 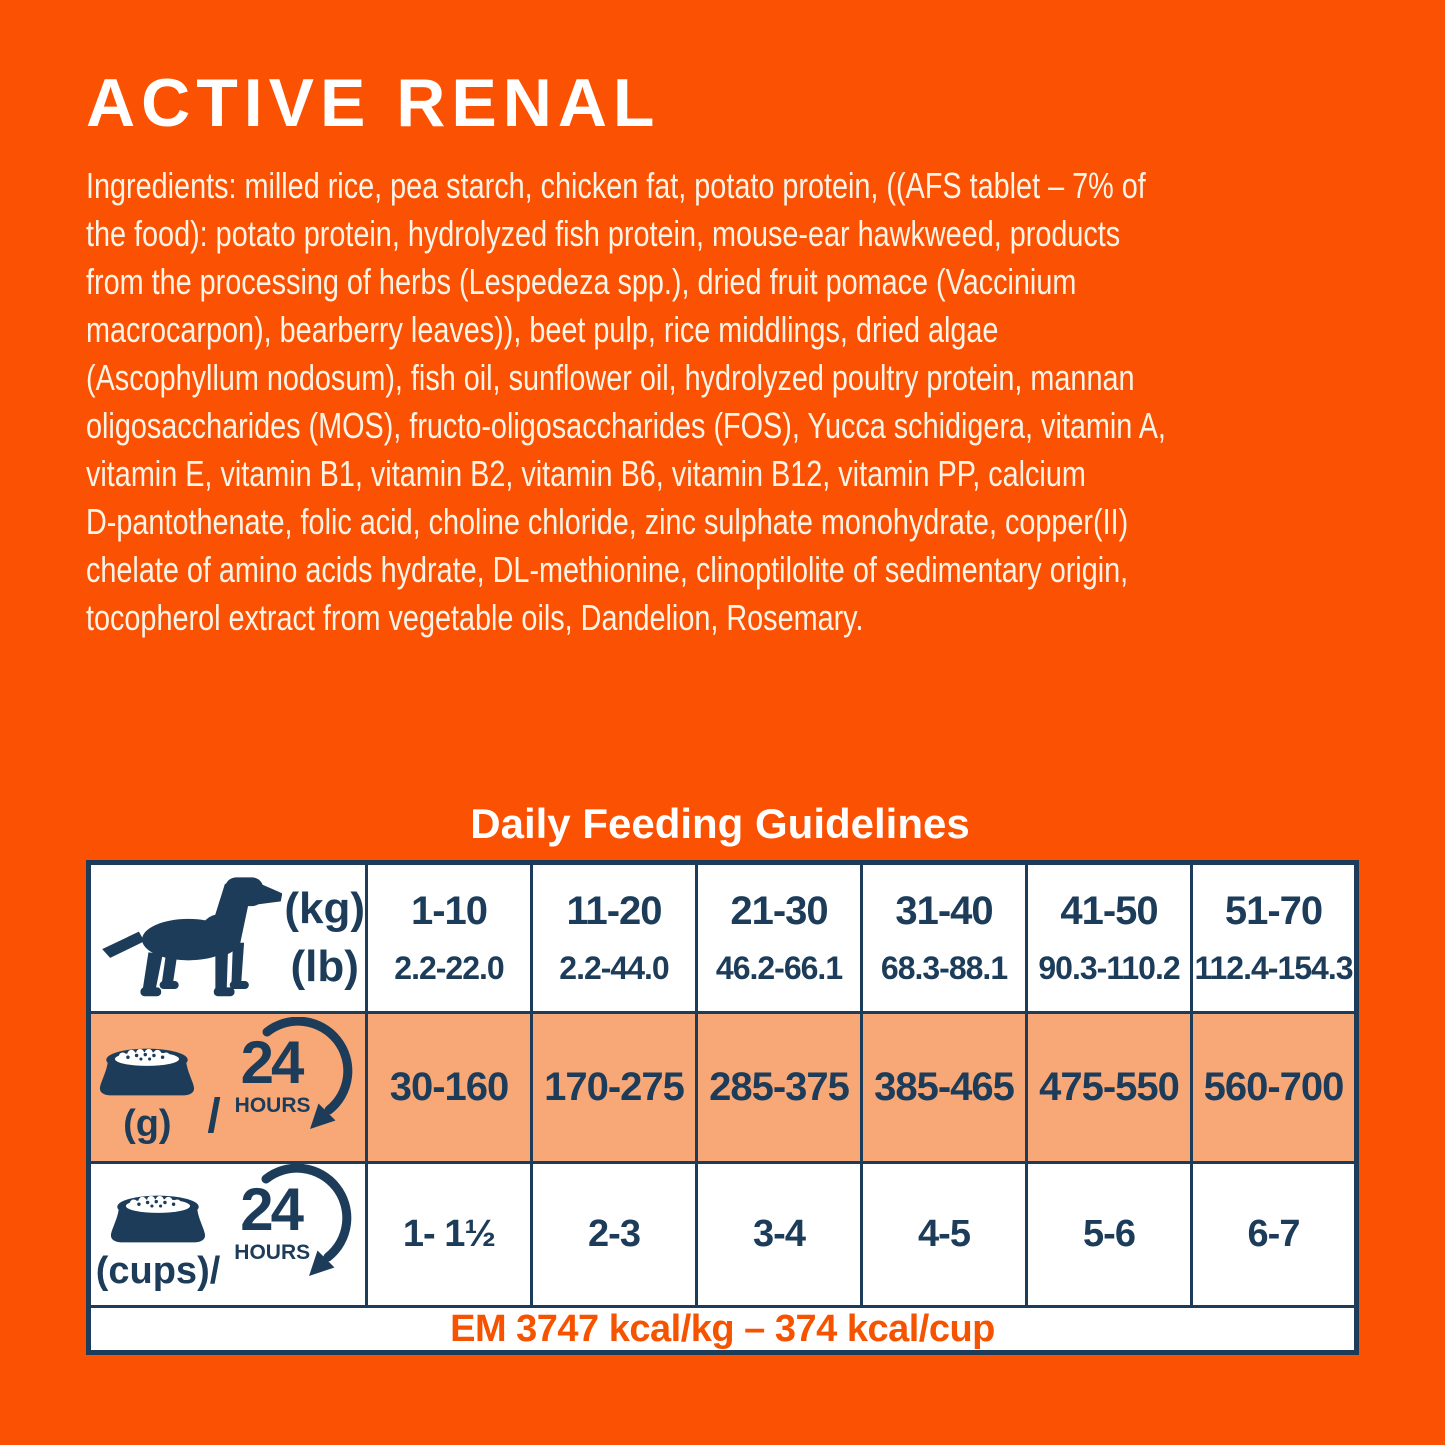 What do you see at coordinates (944, 1234) in the screenshot?
I see `cups-cell: 4-5` at bounding box center [944, 1234].